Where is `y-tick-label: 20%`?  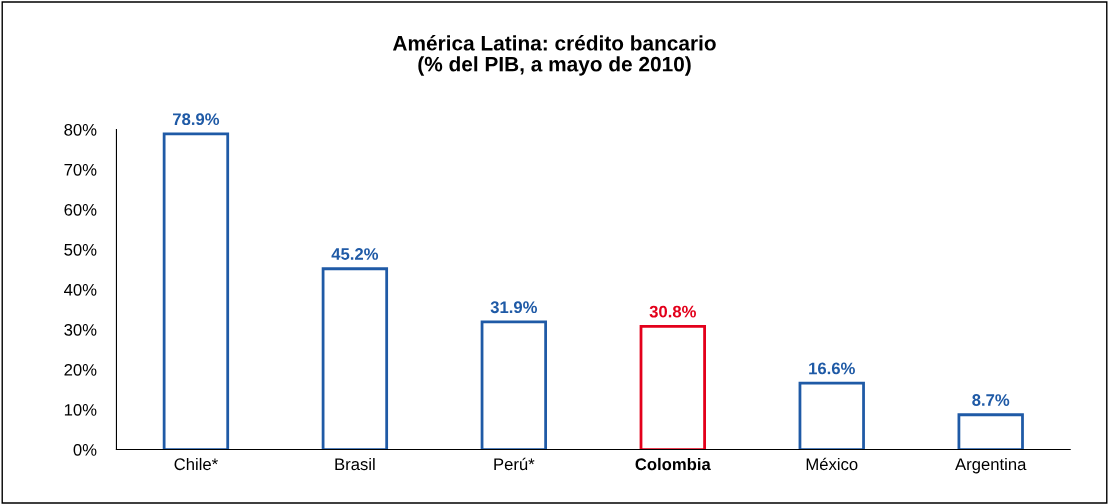 y-tick-label: 20% is located at coordinates (80, 369).